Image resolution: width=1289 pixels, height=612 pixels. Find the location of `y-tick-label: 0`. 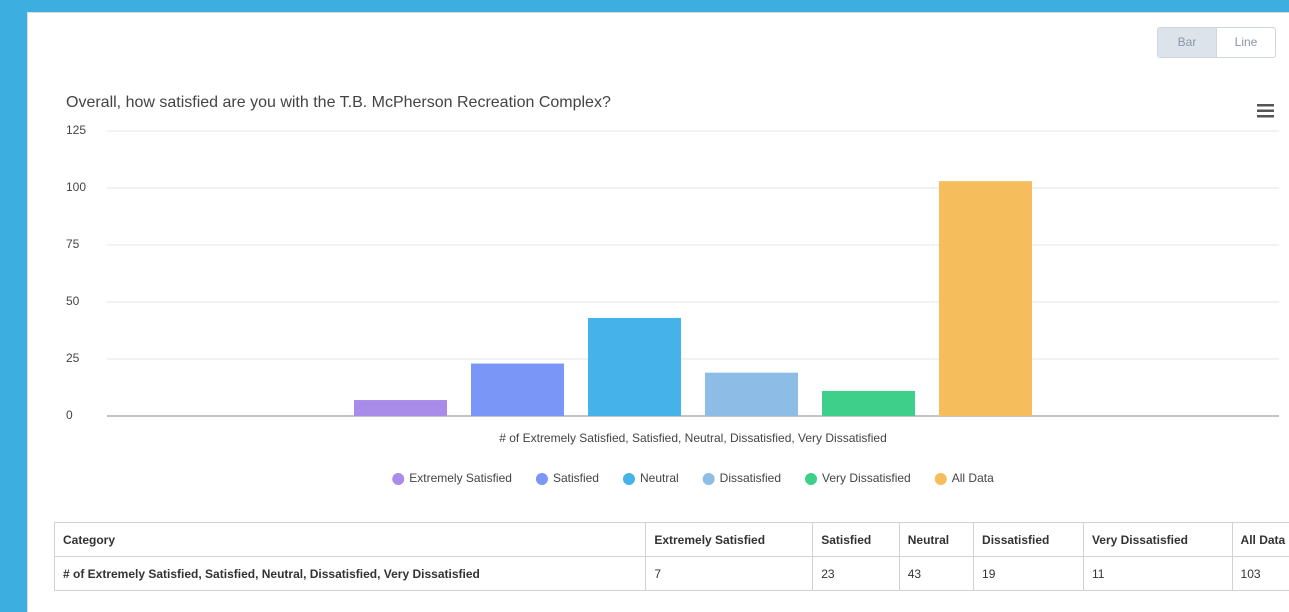

y-tick-label: 0 is located at coordinates (69, 415).